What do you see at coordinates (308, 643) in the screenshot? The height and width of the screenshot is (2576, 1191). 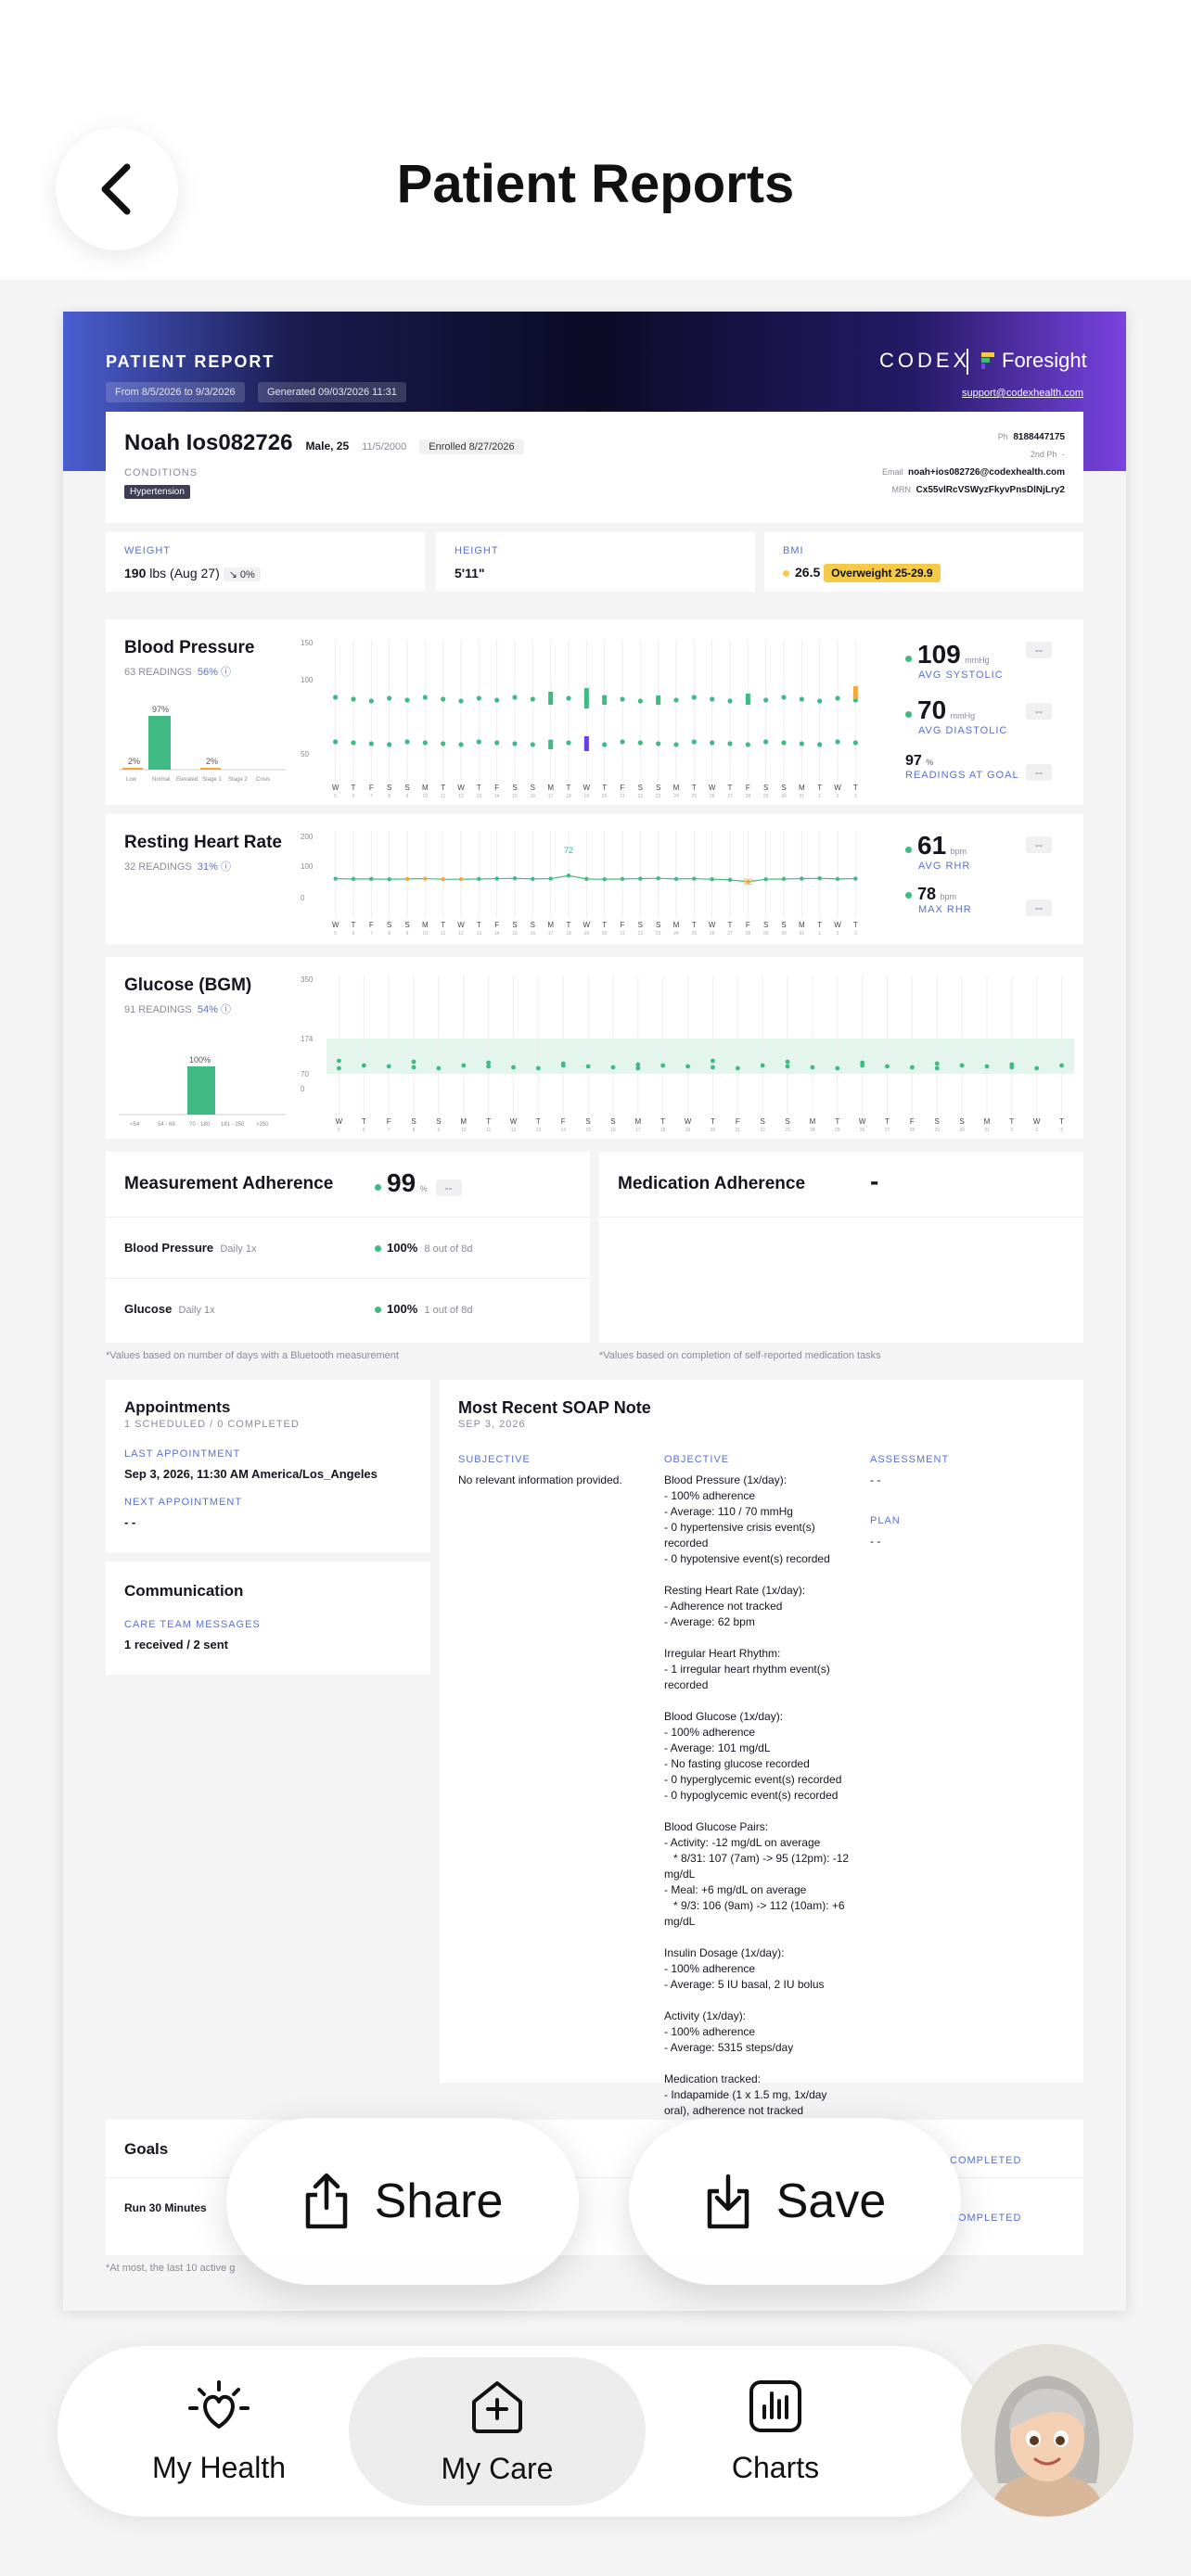 I see `y-tick-label: 150` at bounding box center [308, 643].